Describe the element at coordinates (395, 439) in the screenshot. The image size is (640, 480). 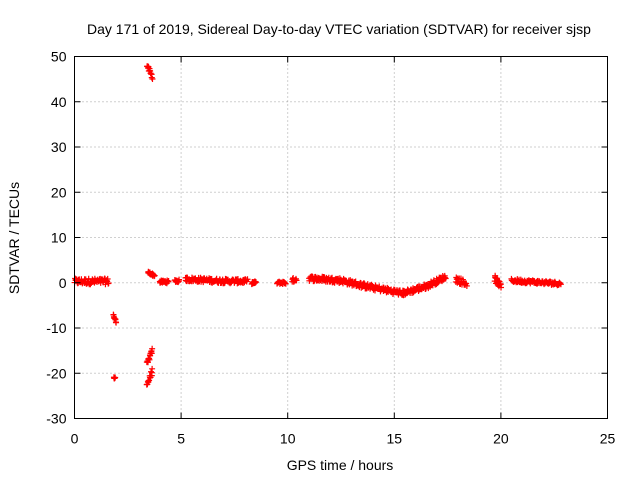
I see `x-tick-label: 15` at that location.